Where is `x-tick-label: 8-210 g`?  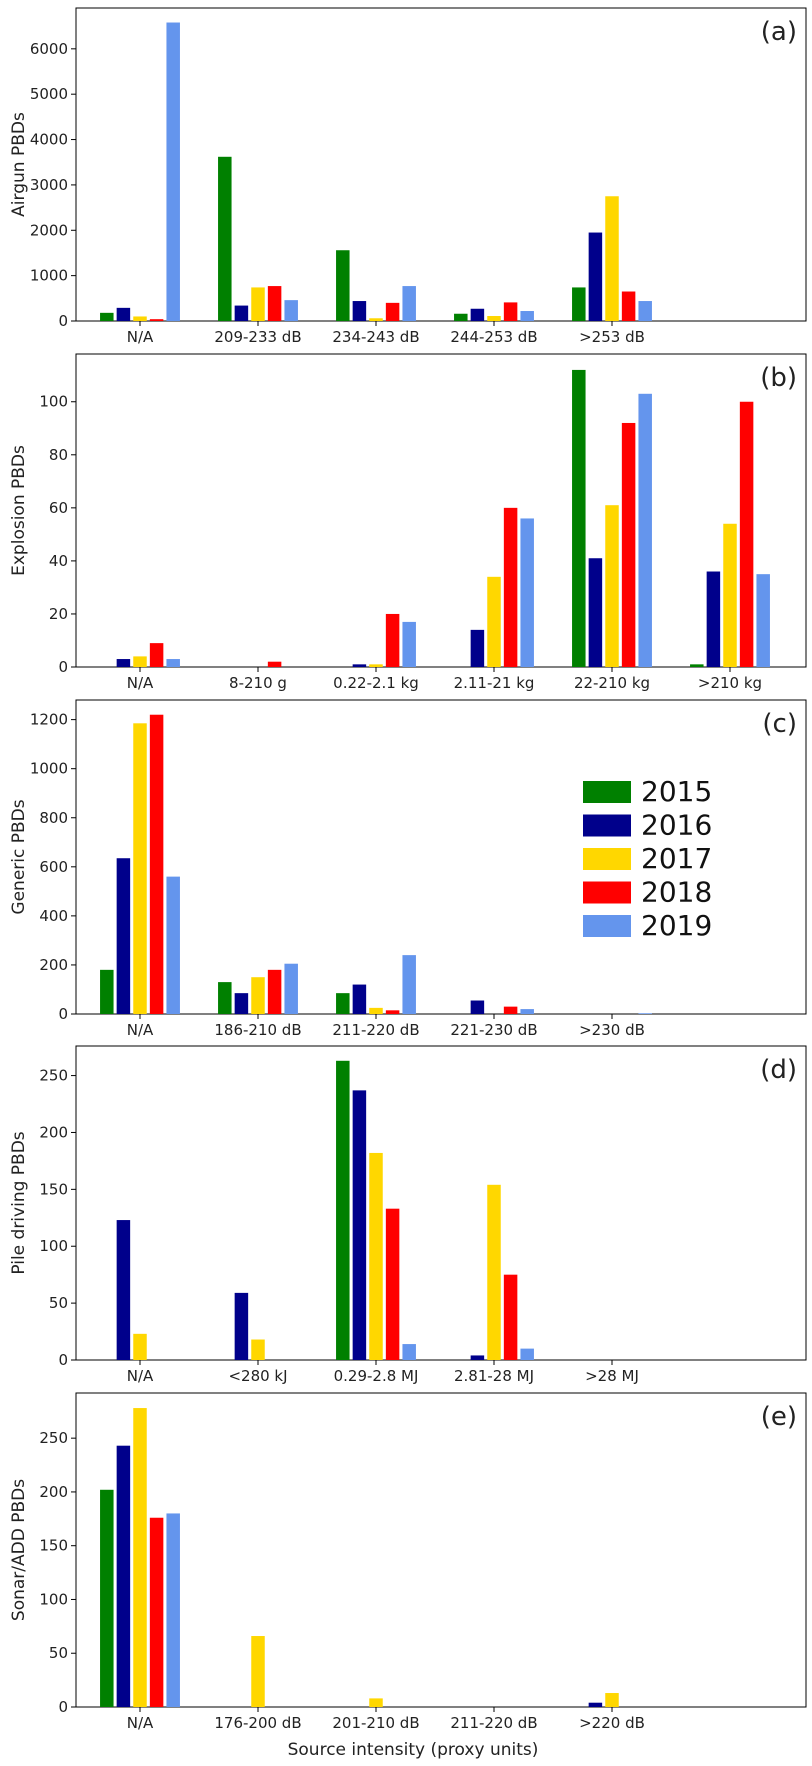 x-tick-label: 8-210 g is located at coordinates (258, 683).